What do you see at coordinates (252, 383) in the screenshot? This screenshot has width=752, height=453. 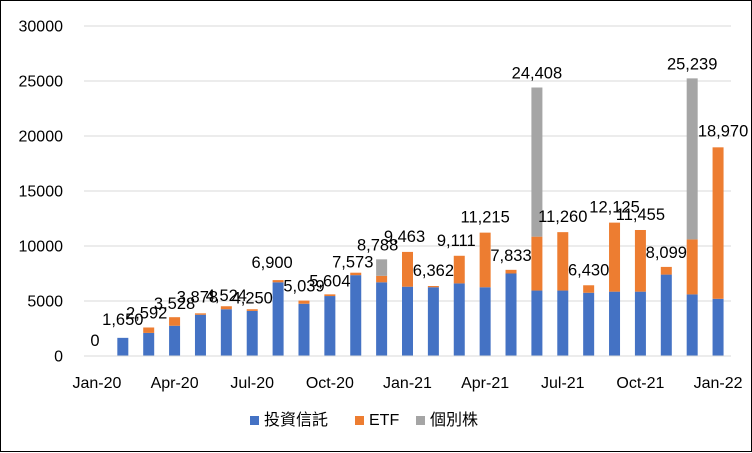 I see `x-tick-label: Jul-20` at bounding box center [252, 383].